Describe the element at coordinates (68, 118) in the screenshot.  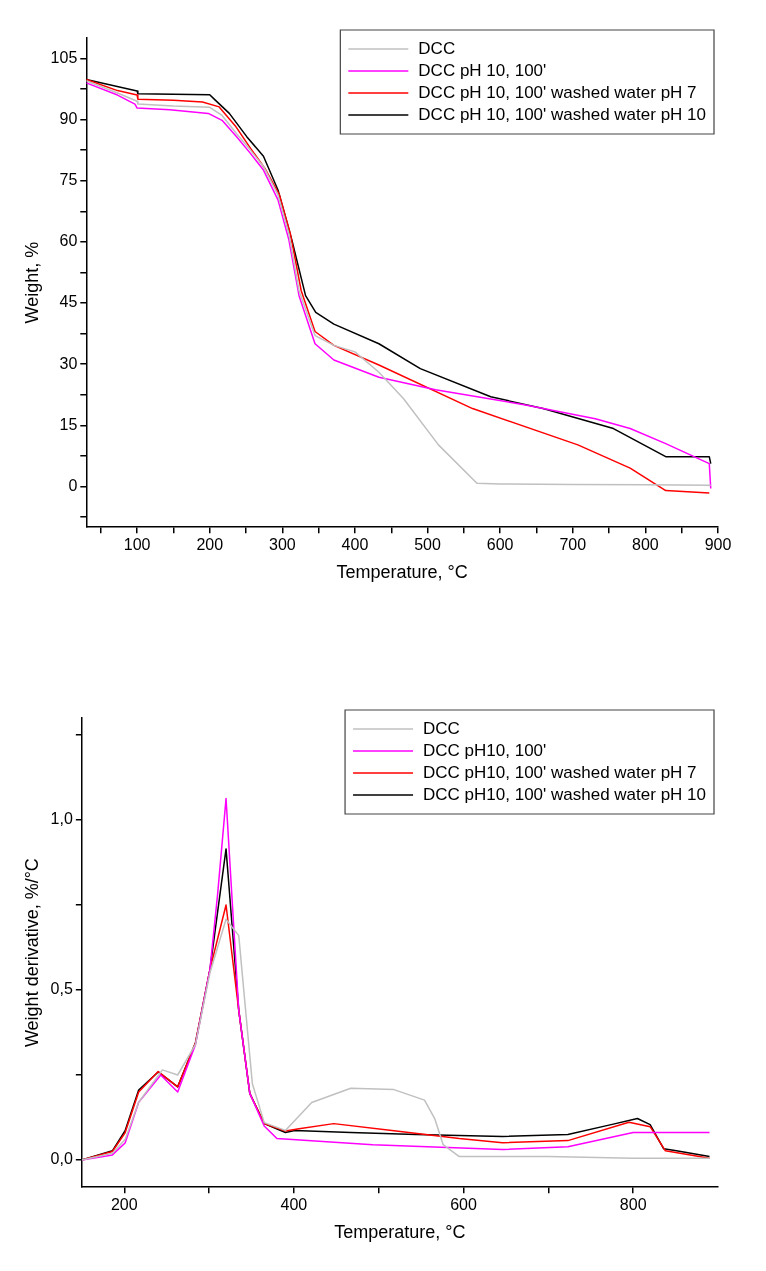
I see `y-tick-label: 90` at that location.